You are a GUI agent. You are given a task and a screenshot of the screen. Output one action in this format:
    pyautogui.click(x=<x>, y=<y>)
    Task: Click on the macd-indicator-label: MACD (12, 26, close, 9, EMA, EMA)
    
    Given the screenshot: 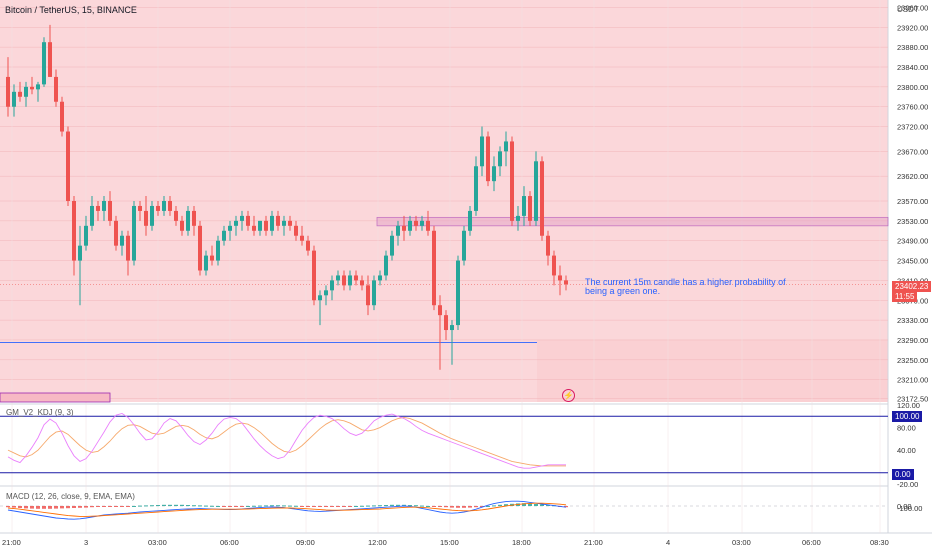 What is the action you would take?
    pyautogui.click(x=70, y=496)
    